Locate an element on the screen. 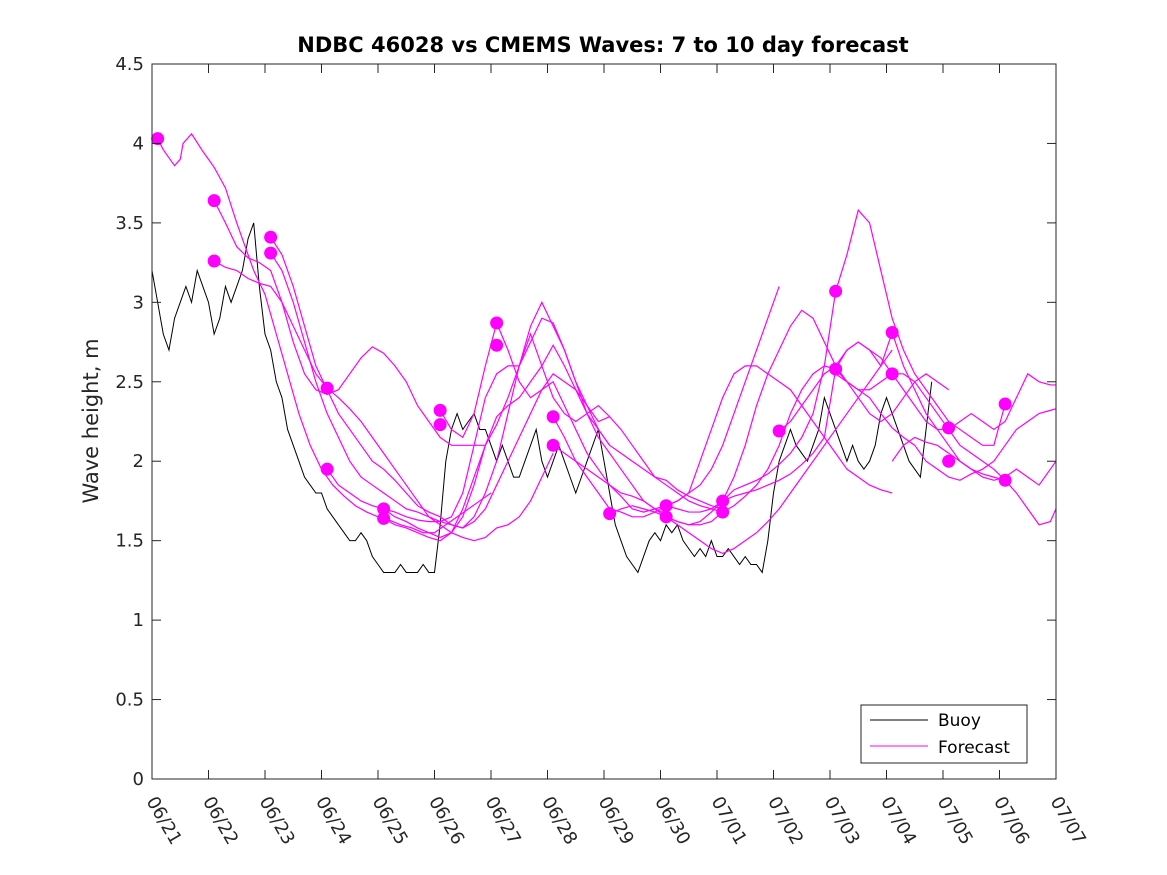 Image resolution: width=1167 pixels, height=875 pixels. legend: Buoy Forecast is located at coordinates (944, 734).